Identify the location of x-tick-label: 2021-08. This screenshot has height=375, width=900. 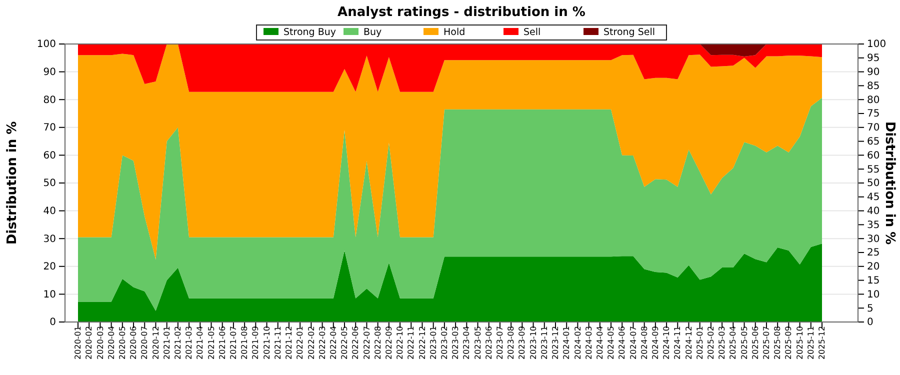
(245, 343).